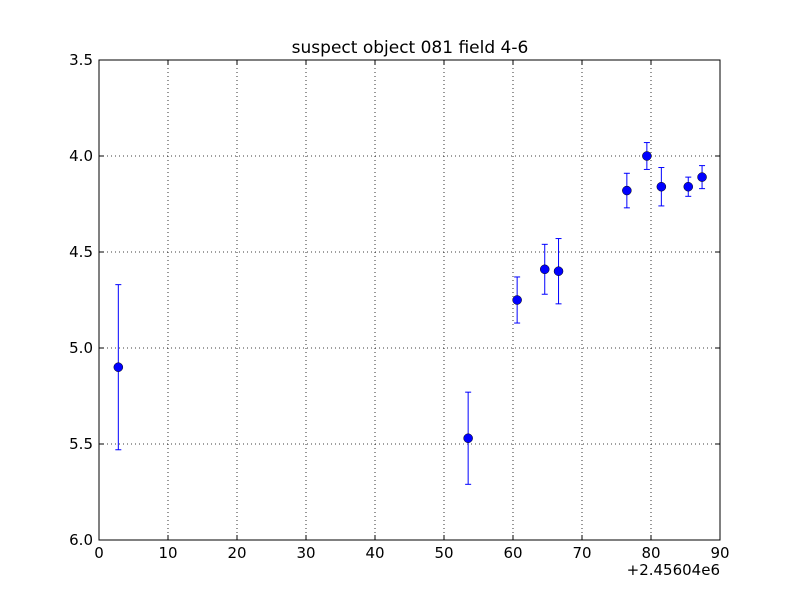 The width and height of the screenshot is (800, 604). What do you see at coordinates (167, 553) in the screenshot?
I see `x-tick-label: 10` at bounding box center [167, 553].